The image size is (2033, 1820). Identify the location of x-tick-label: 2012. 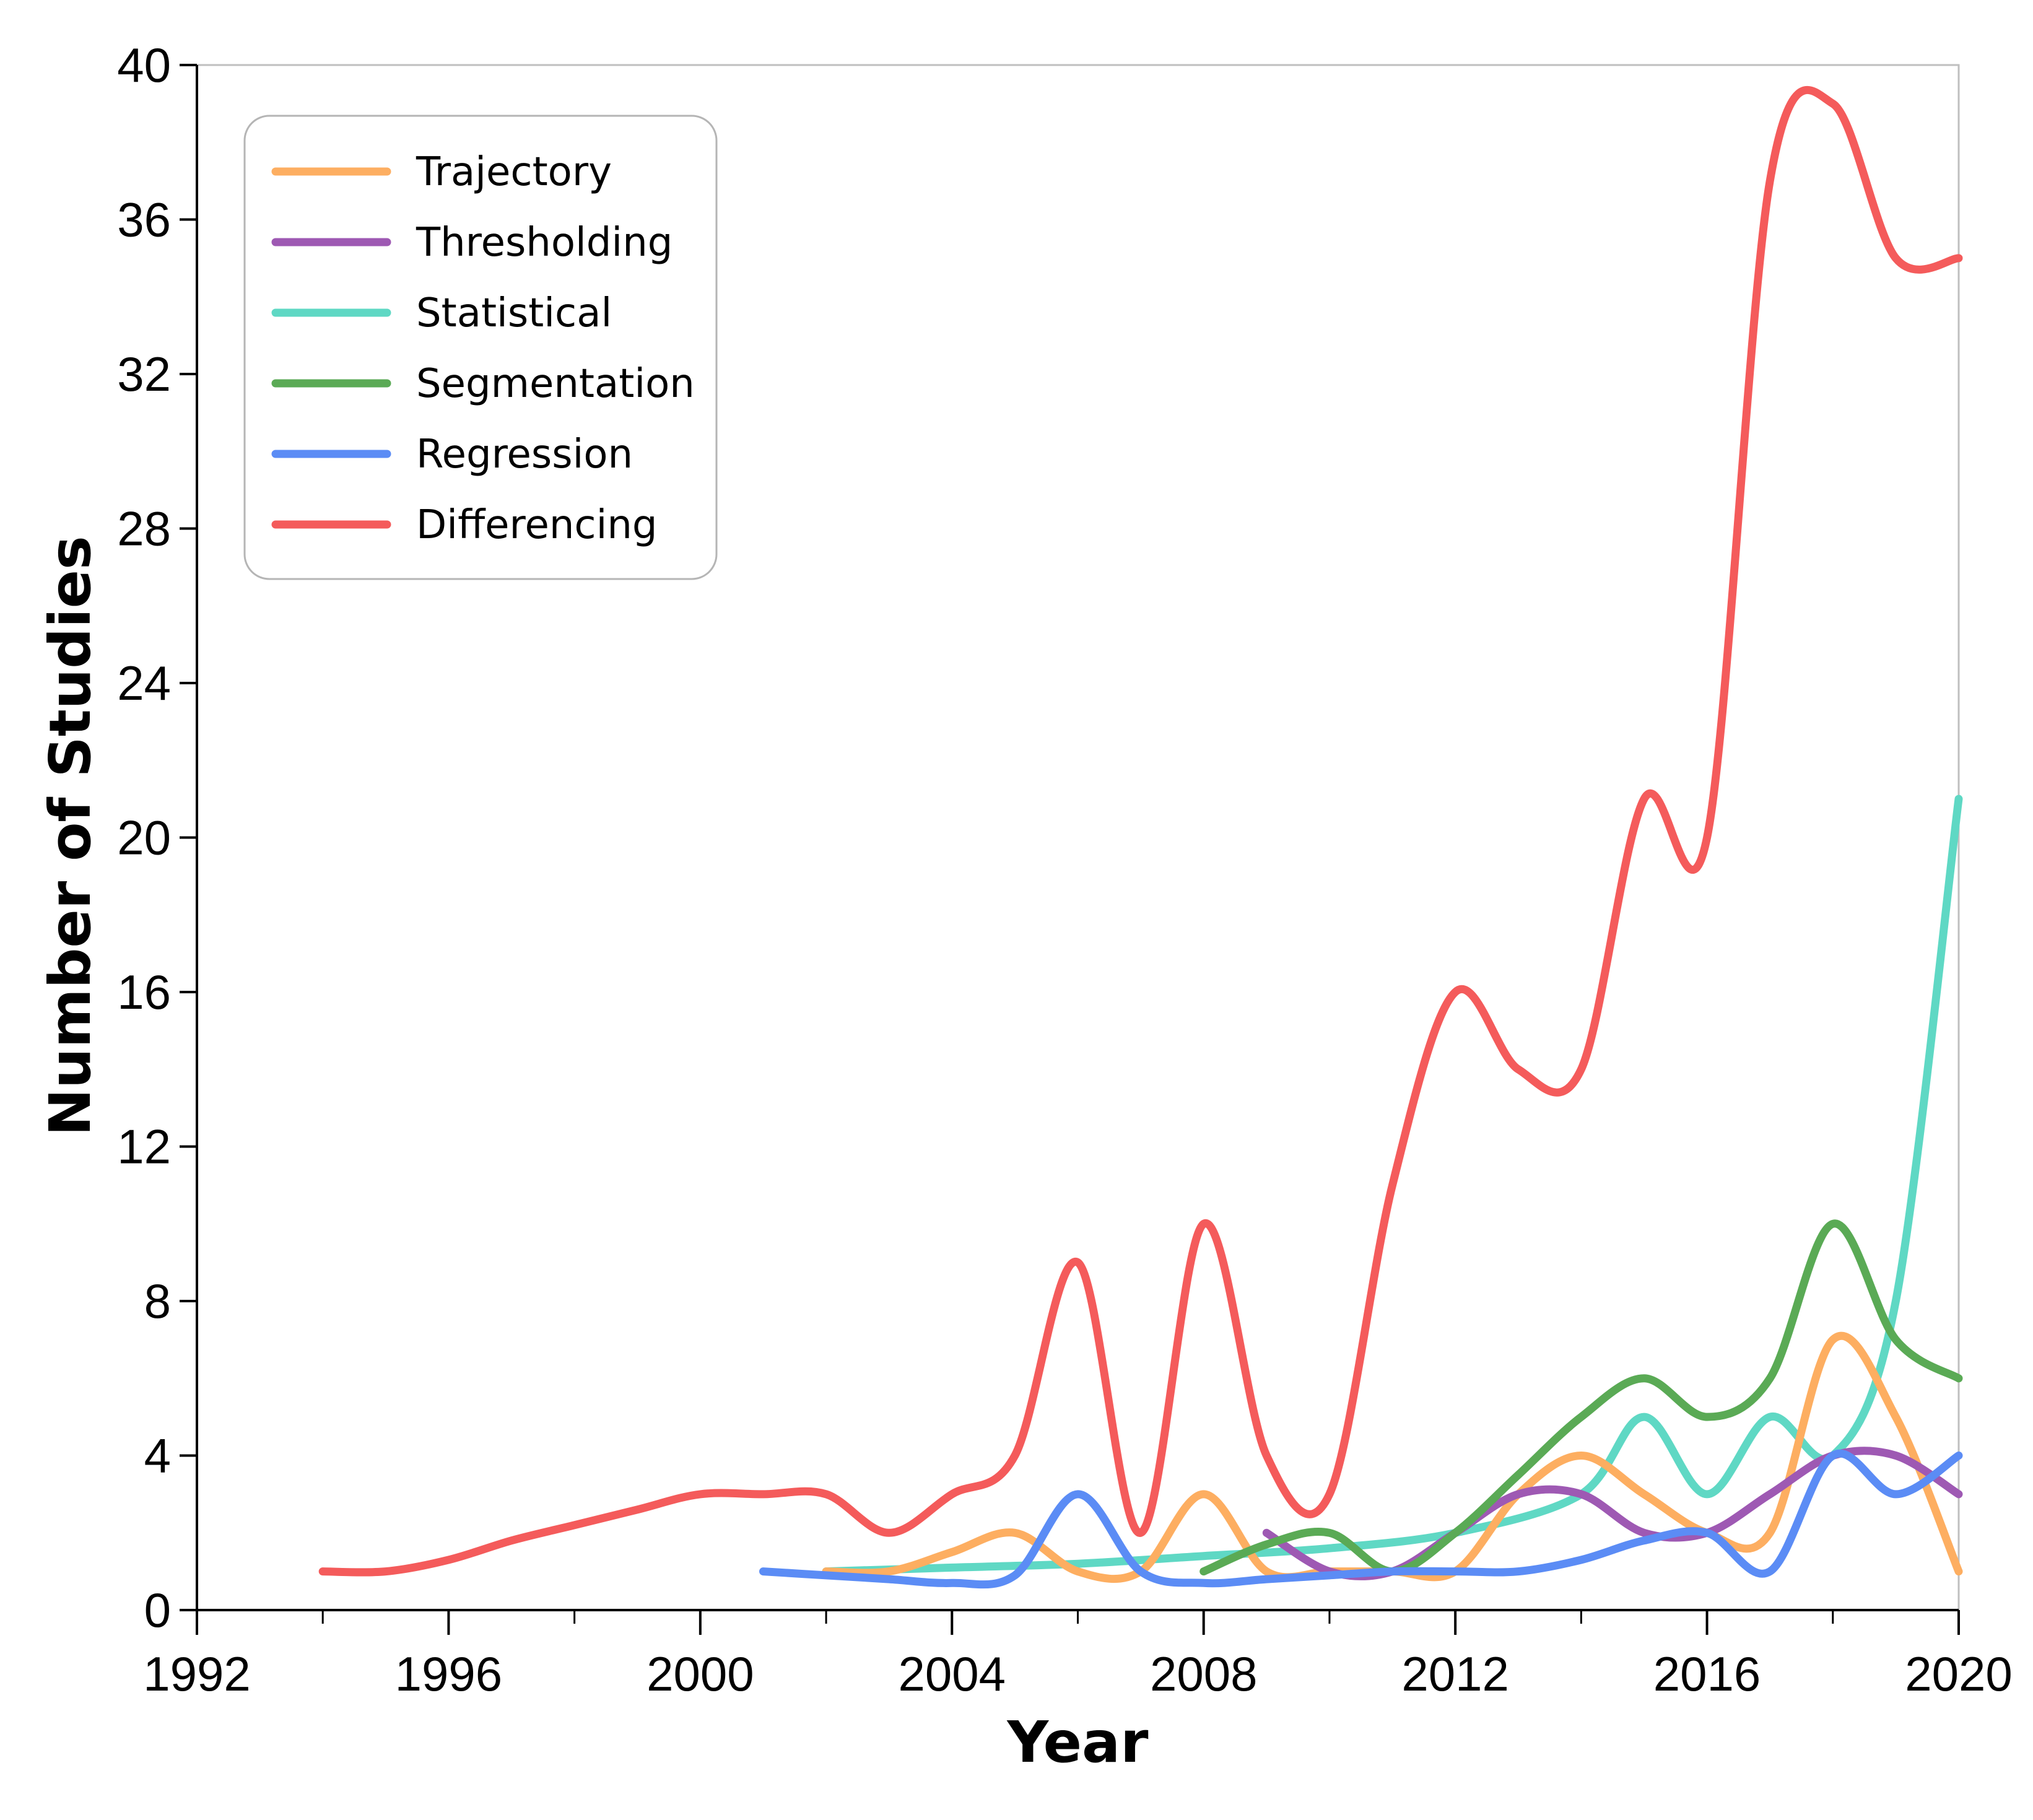
(1455, 1674).